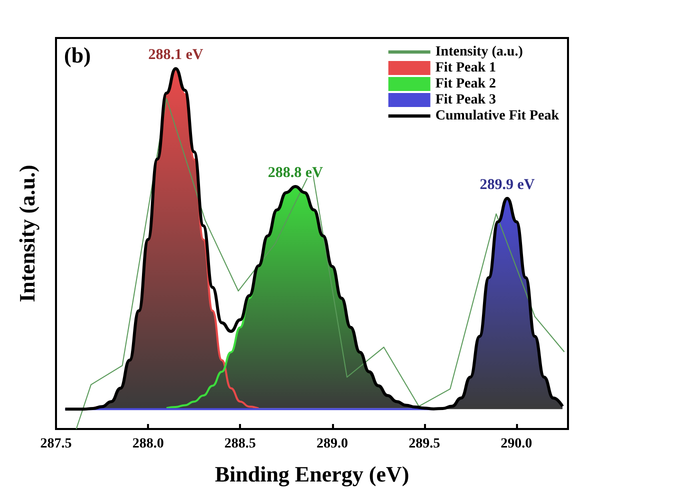 The width and height of the screenshot is (678, 503). I want to click on legend-label: Intensity (a.u.), so click(479, 52).